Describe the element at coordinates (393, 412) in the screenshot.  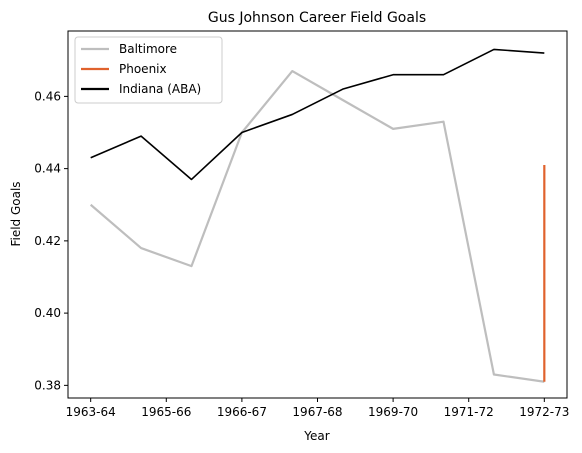
I see `x-tick-label: 1969-70` at that location.